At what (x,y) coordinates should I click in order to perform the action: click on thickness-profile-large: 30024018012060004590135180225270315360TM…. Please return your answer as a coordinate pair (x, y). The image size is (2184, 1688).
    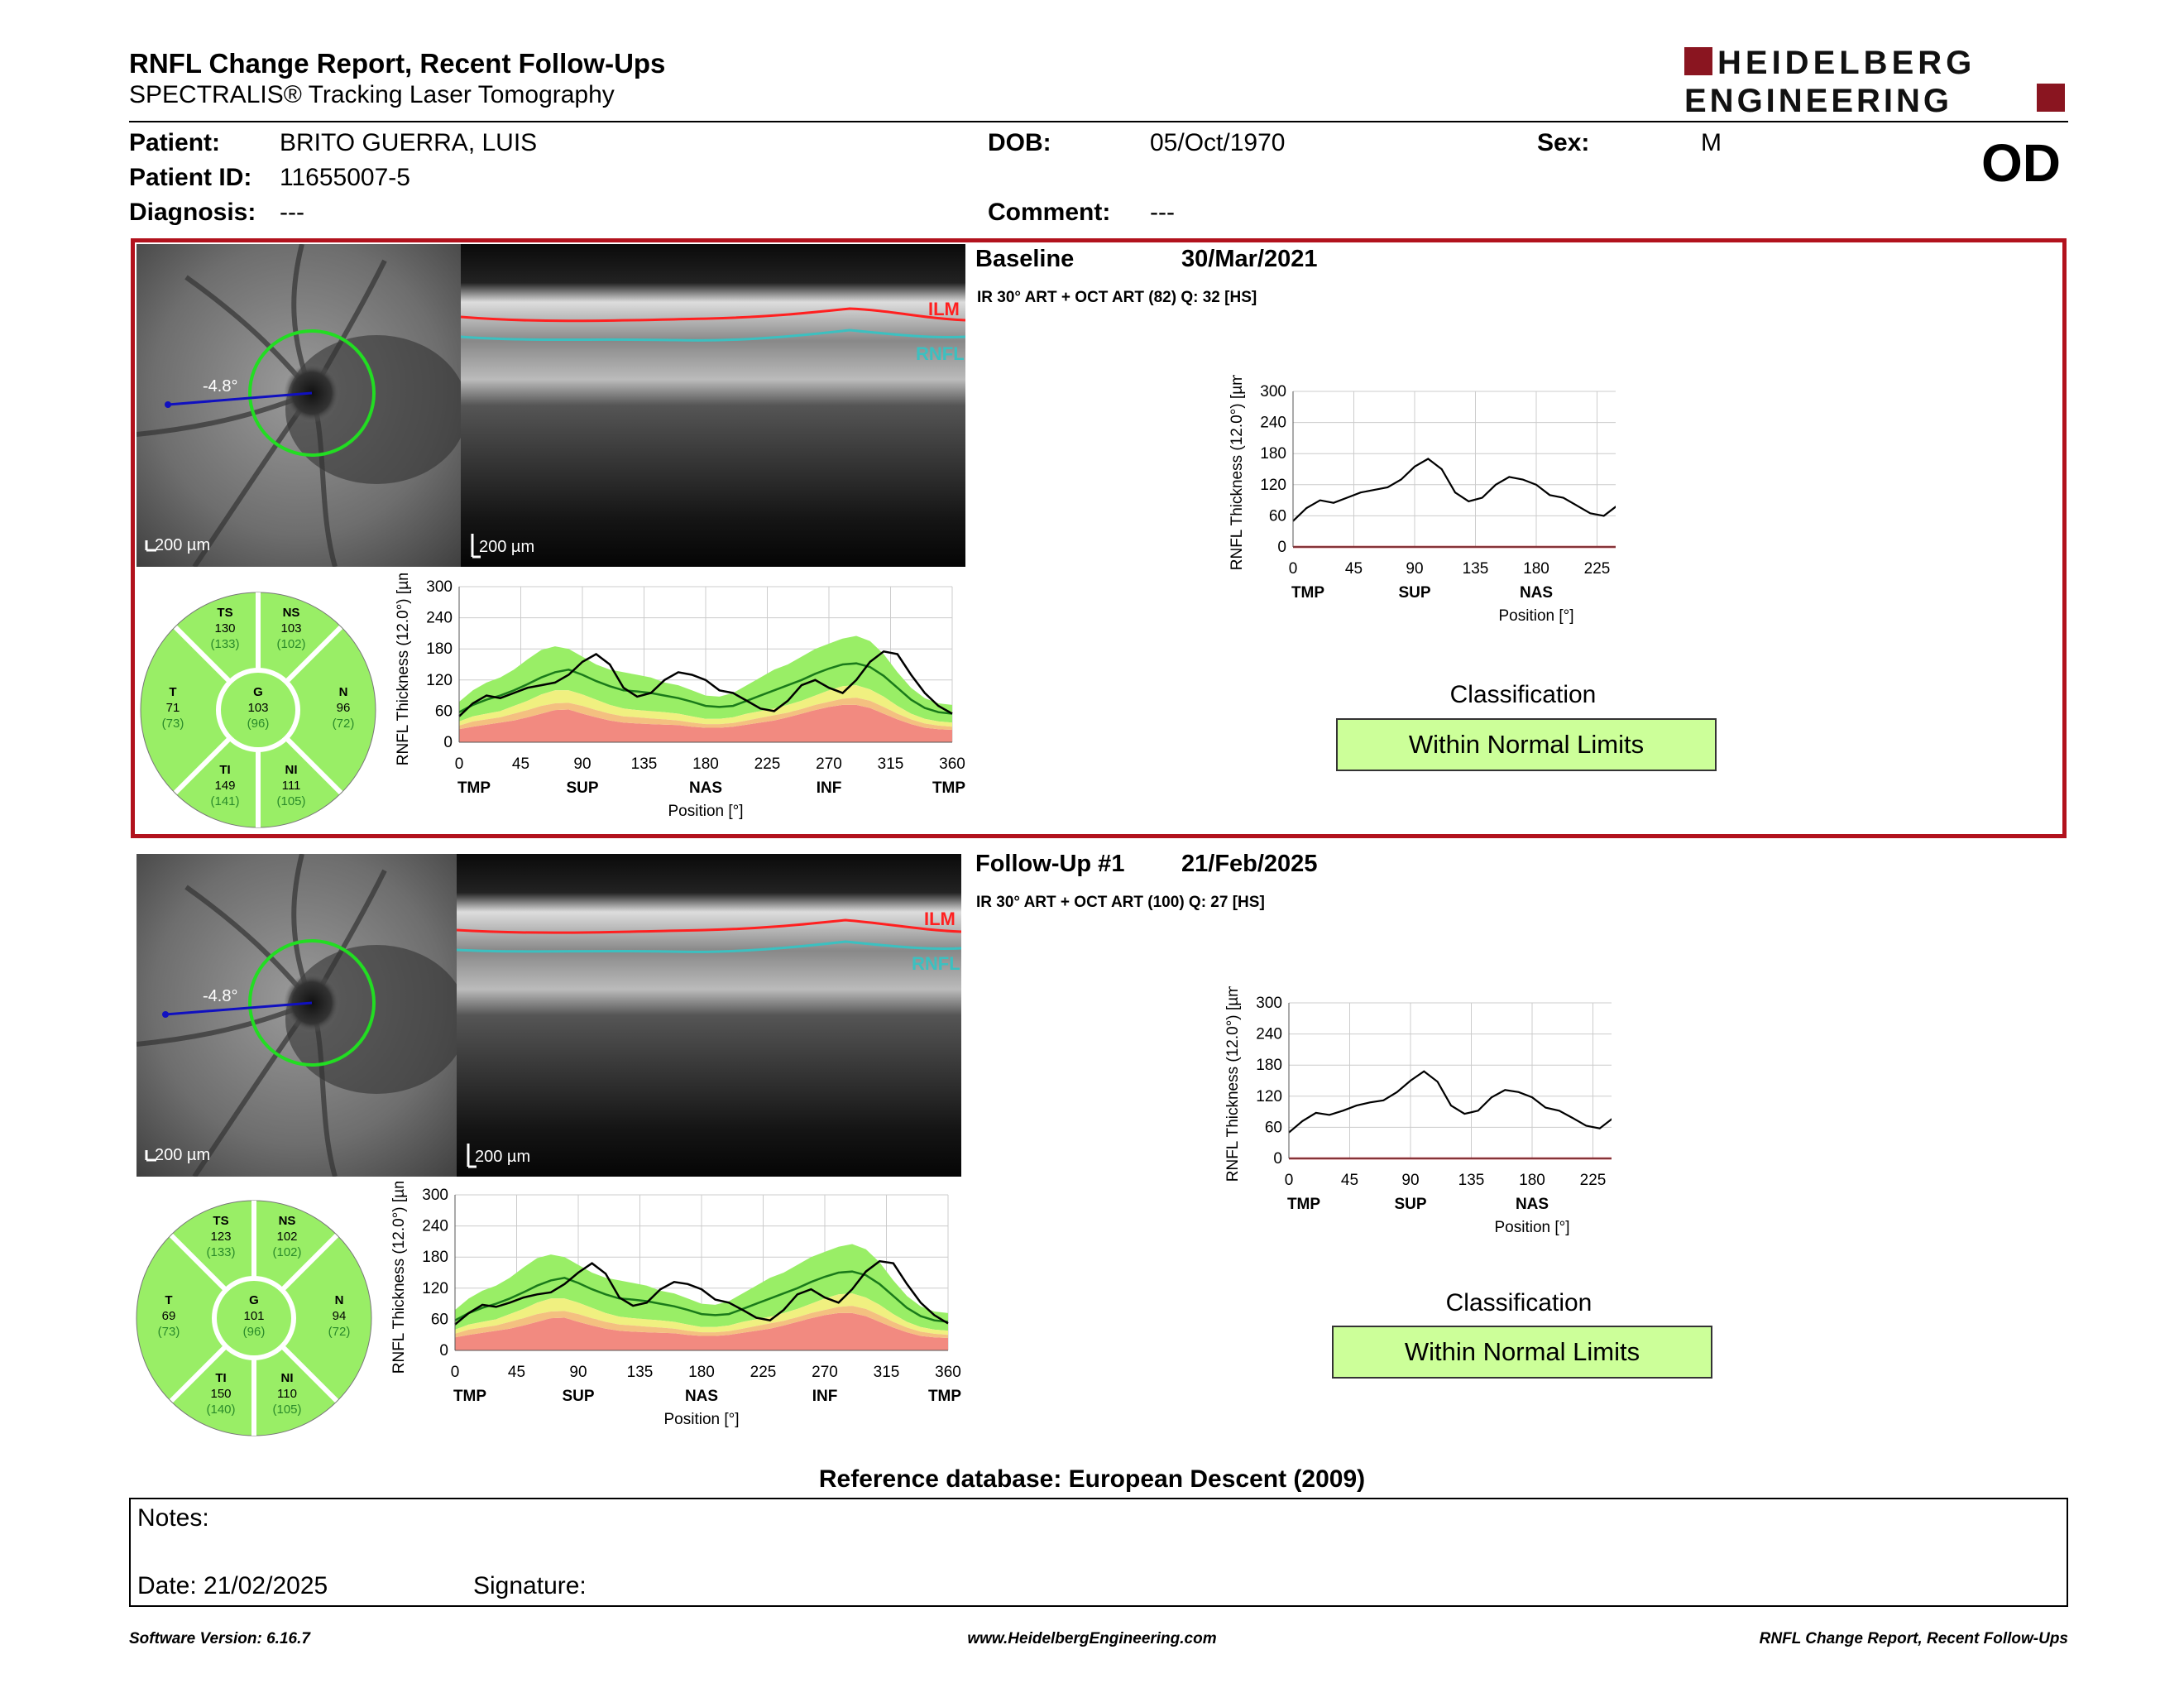
    Looking at the image, I should click on (1418, 1111).